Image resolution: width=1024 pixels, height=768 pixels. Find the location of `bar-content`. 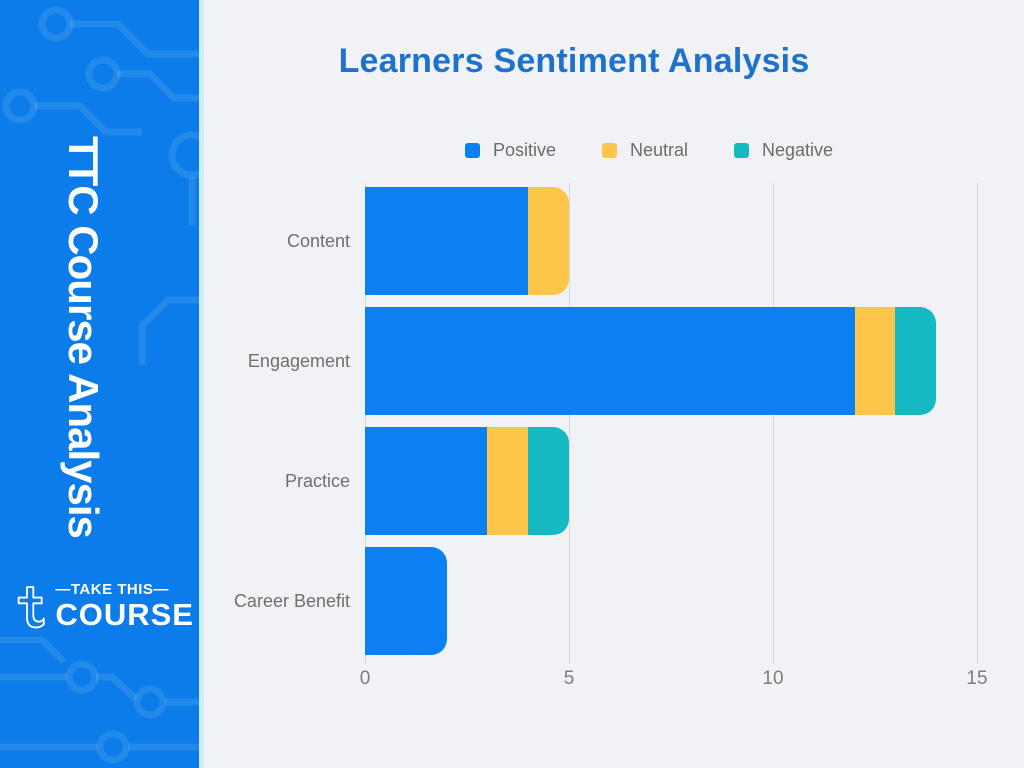

bar-content is located at coordinates (671, 241).